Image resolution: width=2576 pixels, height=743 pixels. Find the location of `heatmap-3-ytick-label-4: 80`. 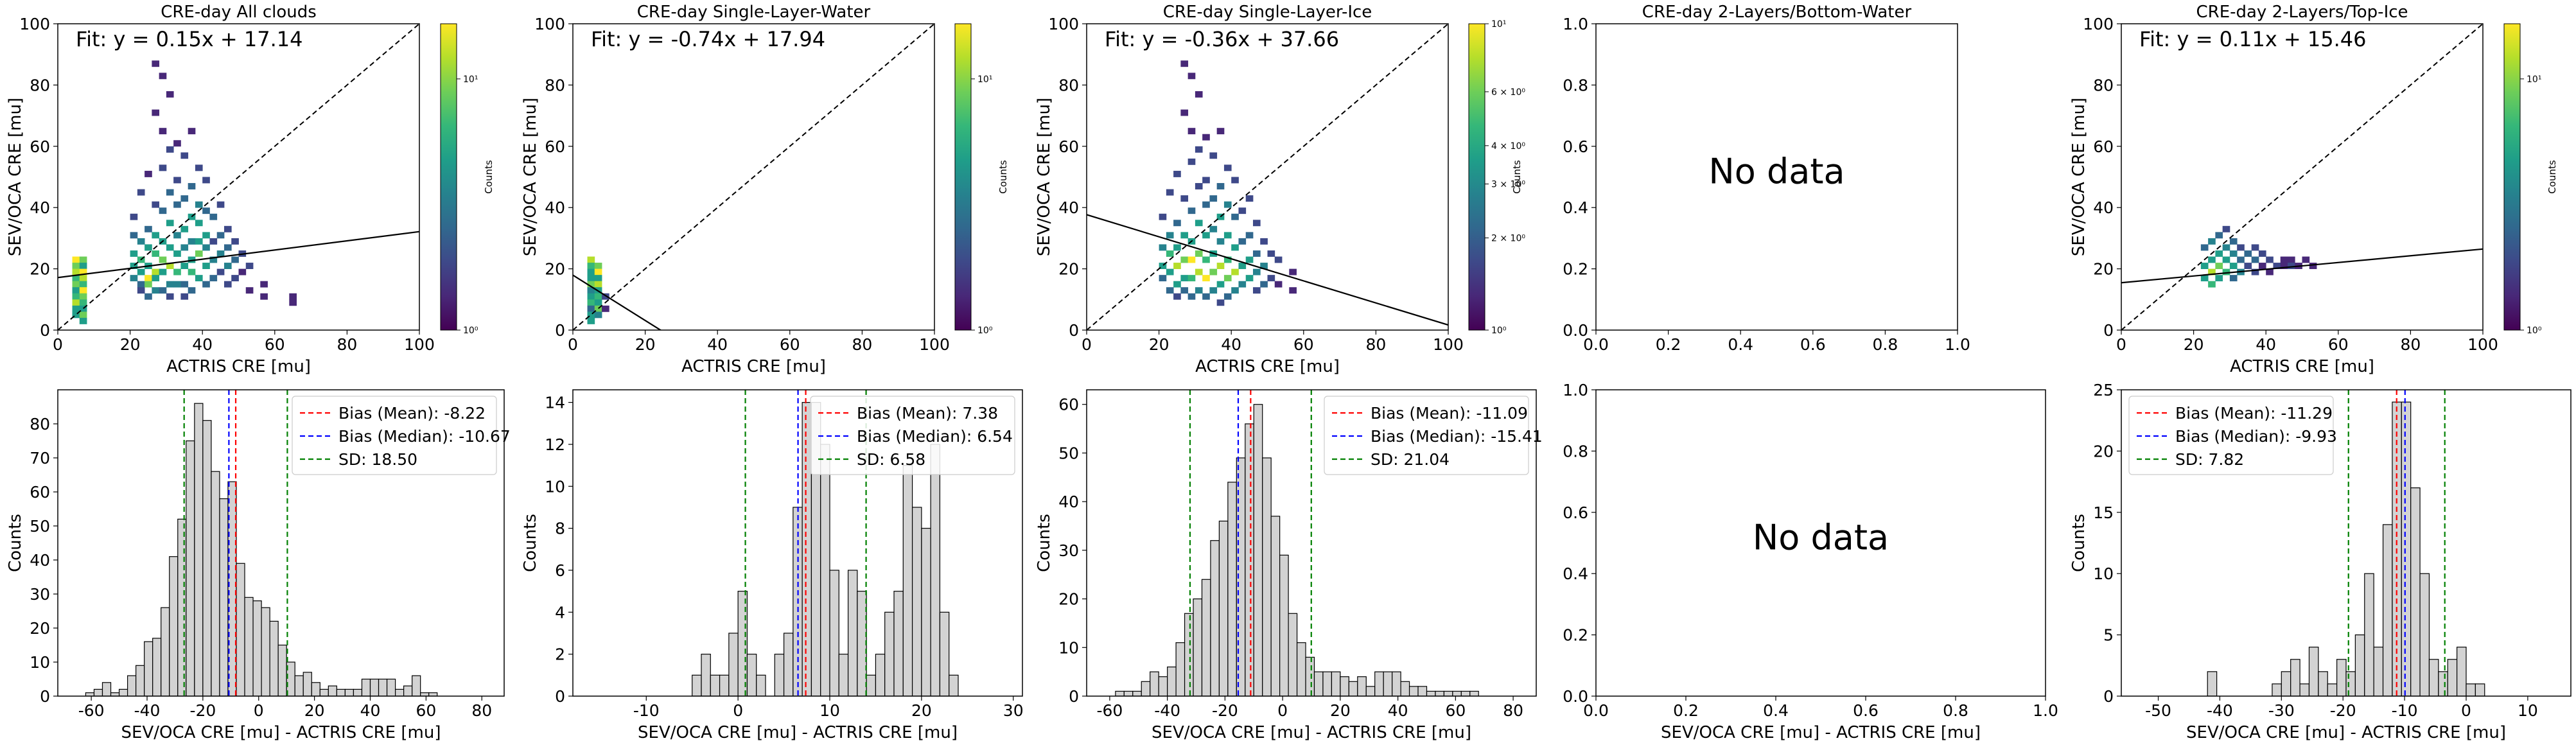

heatmap-3-ytick-label-4: 80 is located at coordinates (1068, 85).